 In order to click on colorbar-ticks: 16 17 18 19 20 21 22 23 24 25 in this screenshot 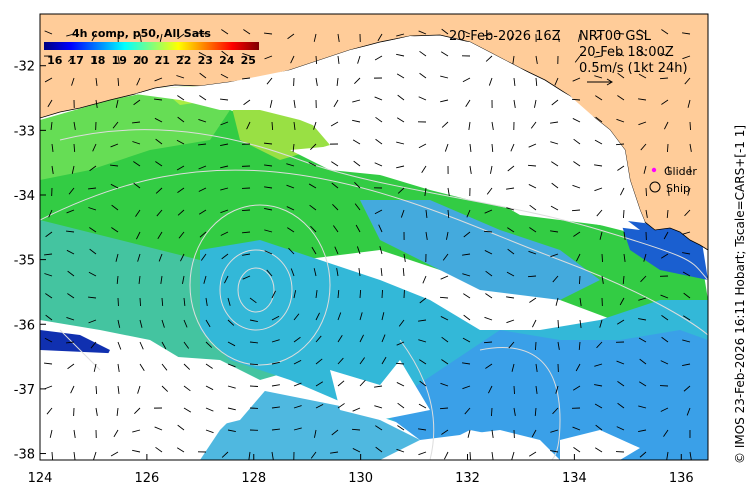, I will do `click(151, 60)`.